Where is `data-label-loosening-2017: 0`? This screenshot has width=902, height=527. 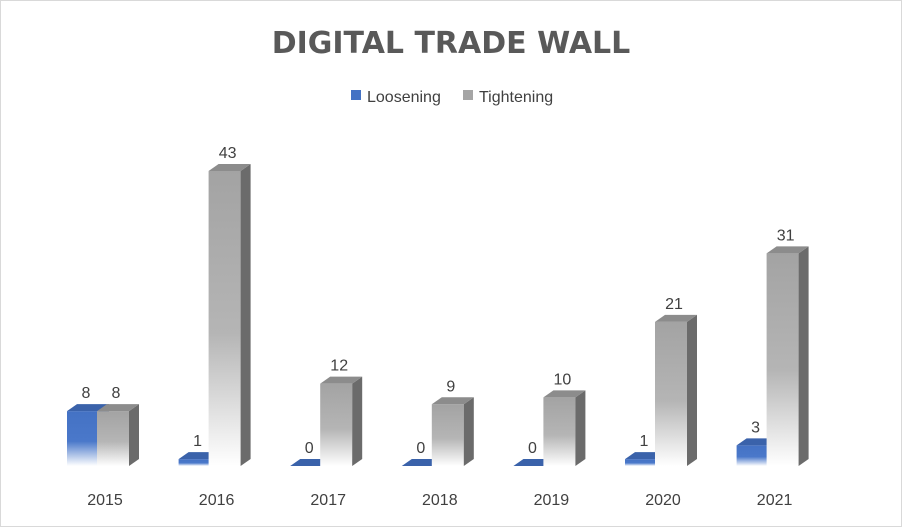
data-label-loosening-2017: 0 is located at coordinates (309, 448).